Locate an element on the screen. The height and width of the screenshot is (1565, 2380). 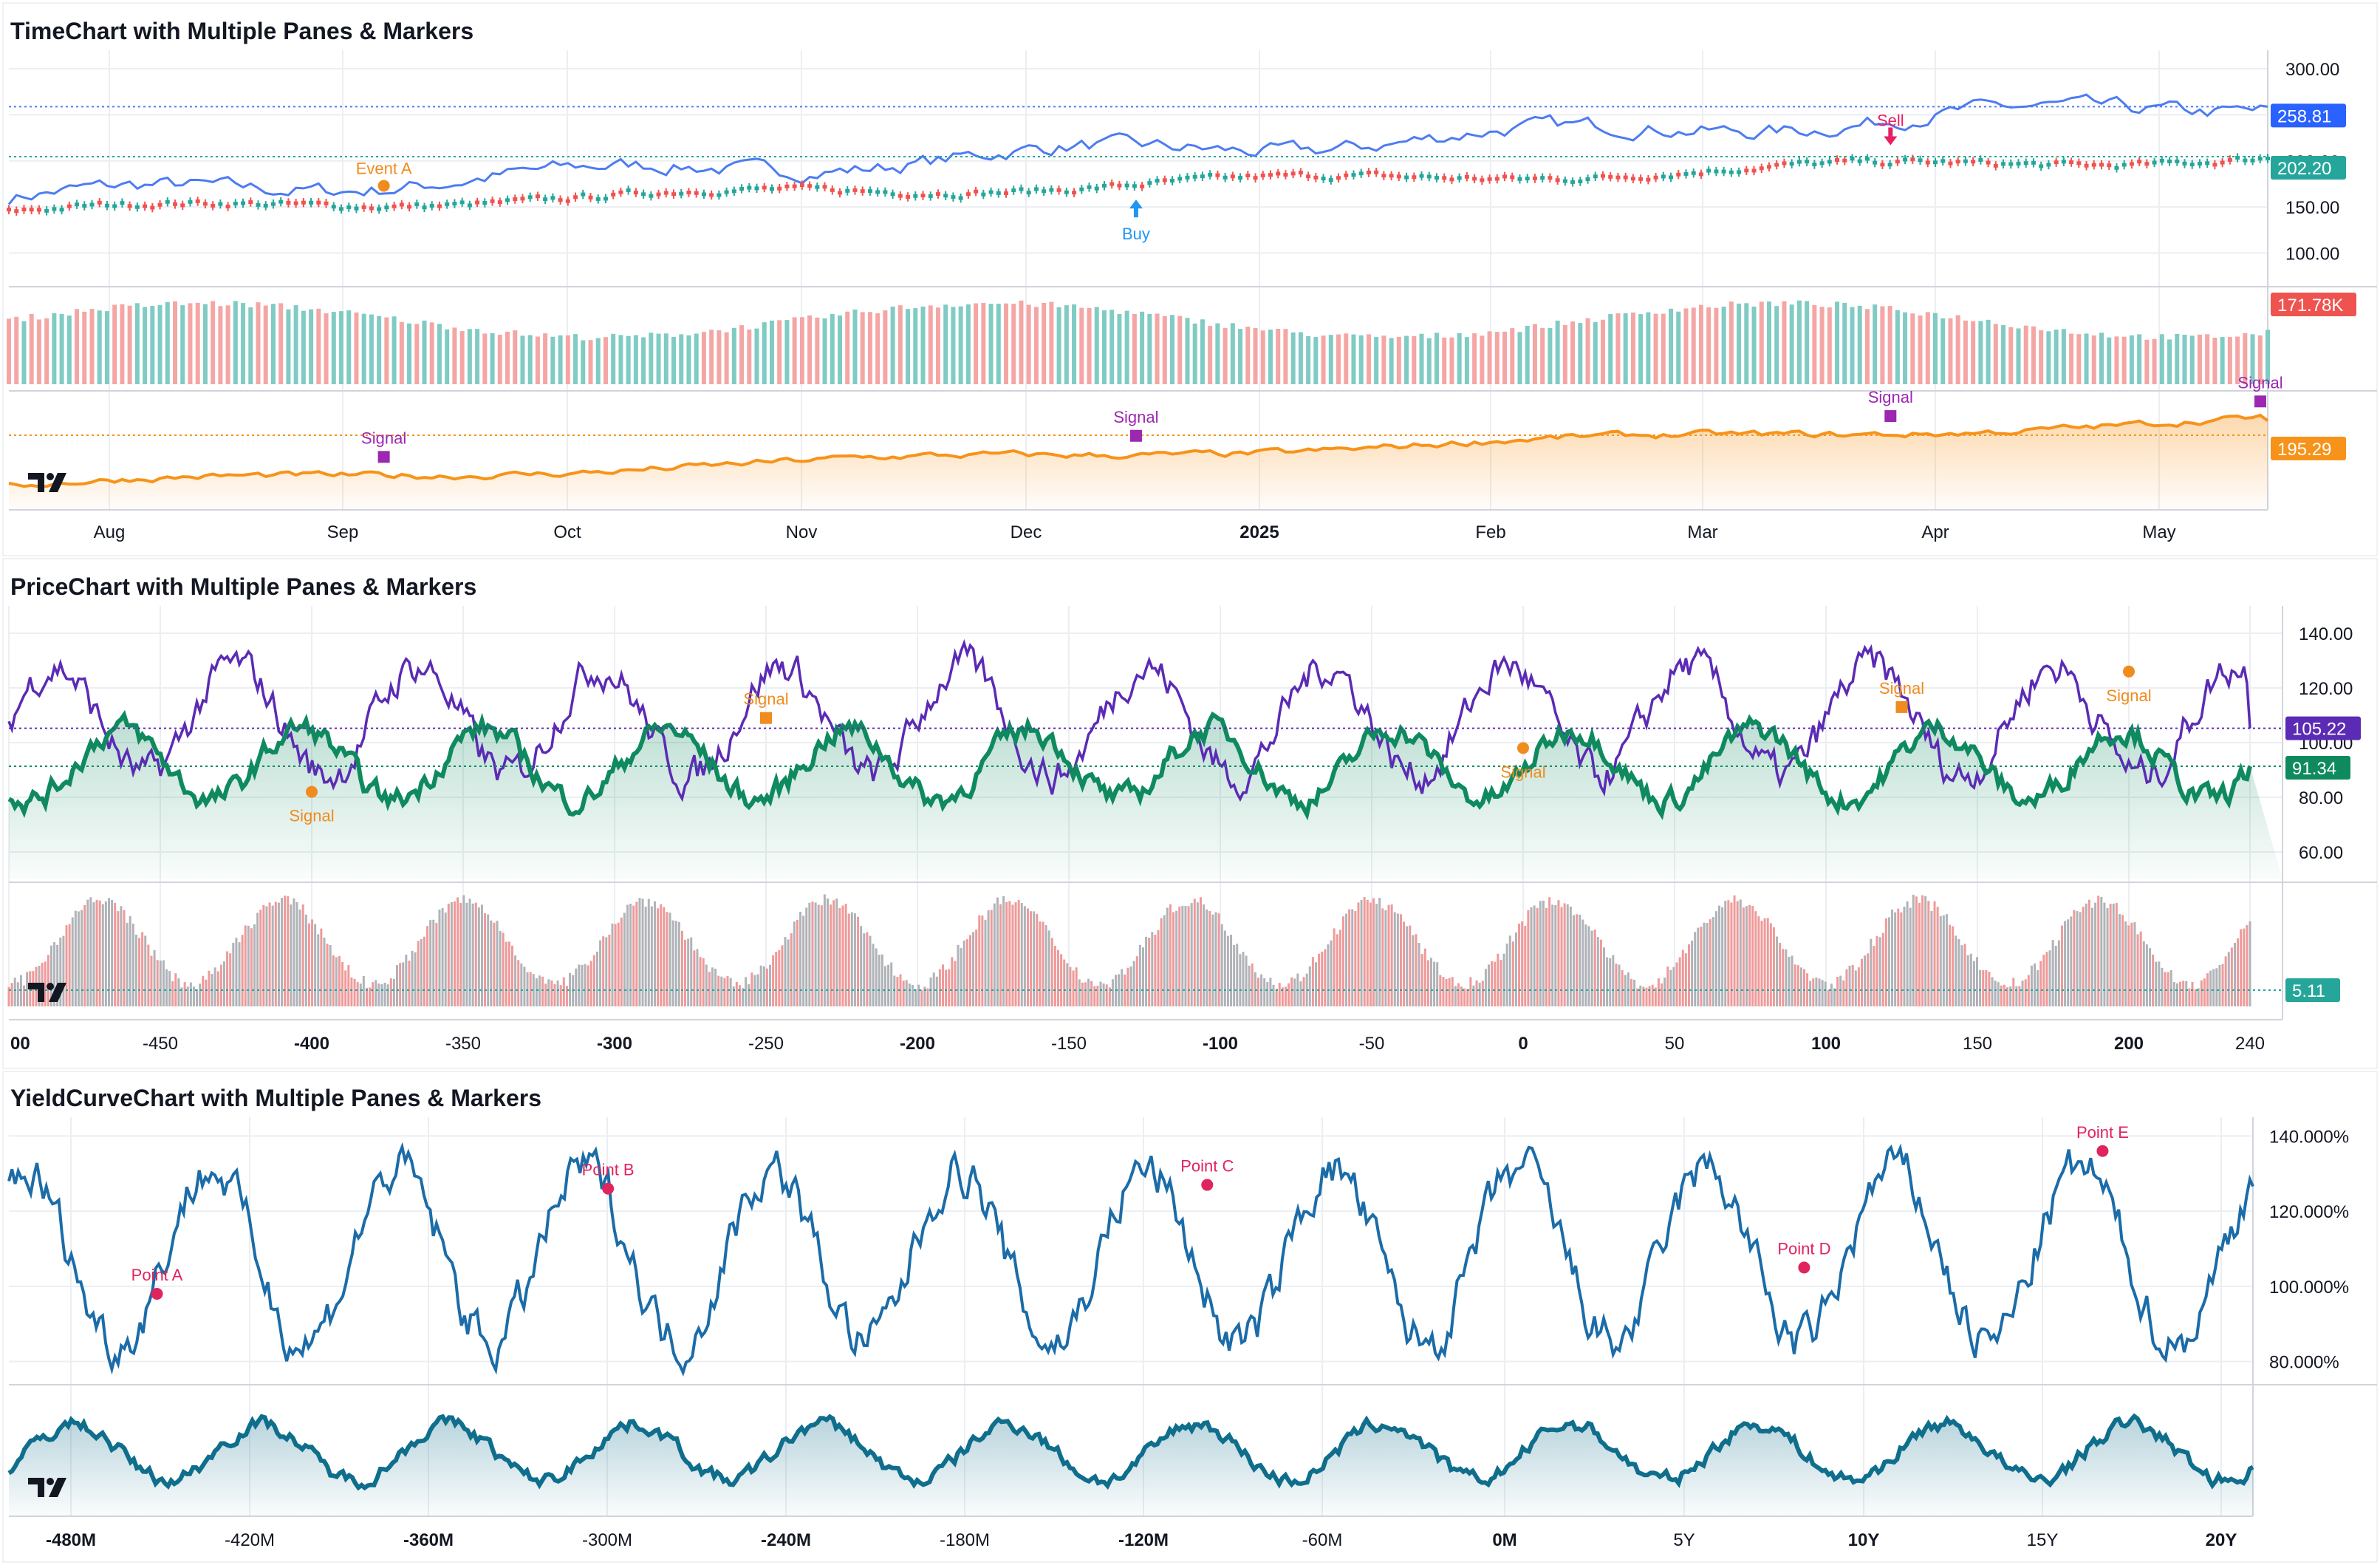
tradingview-logo-icon is located at coordinates (47, 992).